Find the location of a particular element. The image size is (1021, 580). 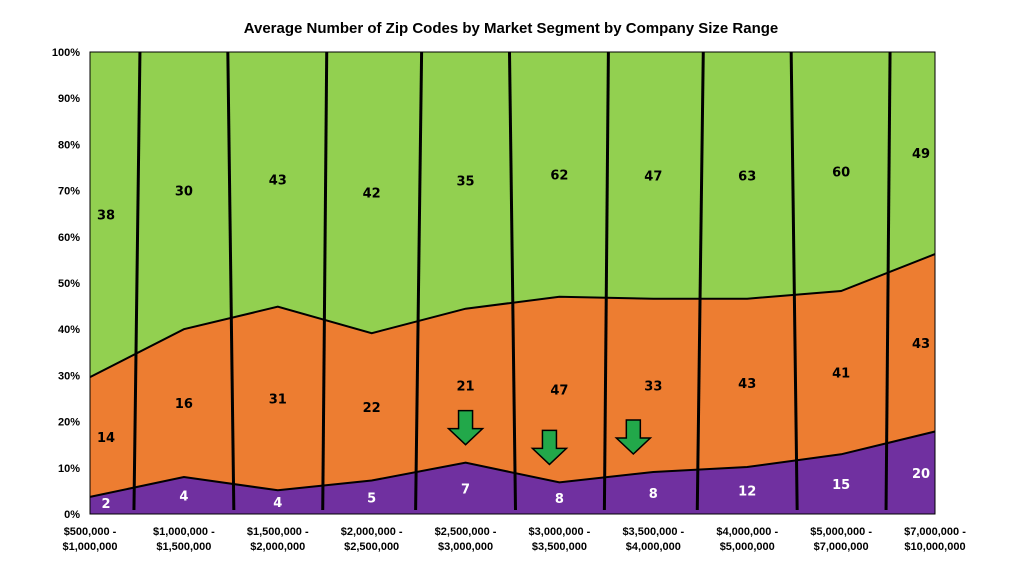

data-label: 62 is located at coordinates (559, 175).